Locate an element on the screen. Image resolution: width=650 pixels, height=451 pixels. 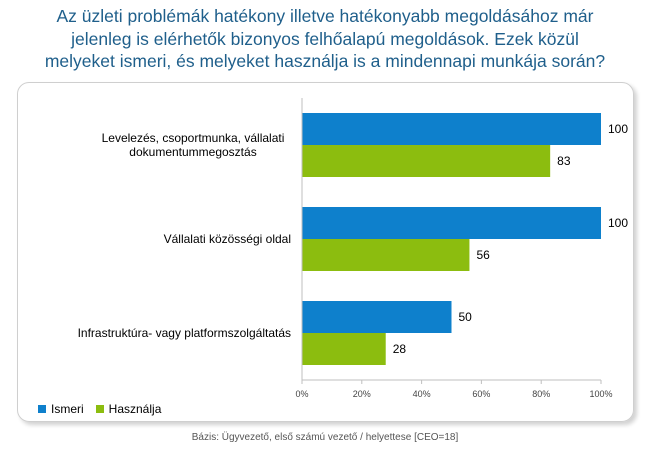
x-tick-label: 100% is located at coordinates (600, 394).